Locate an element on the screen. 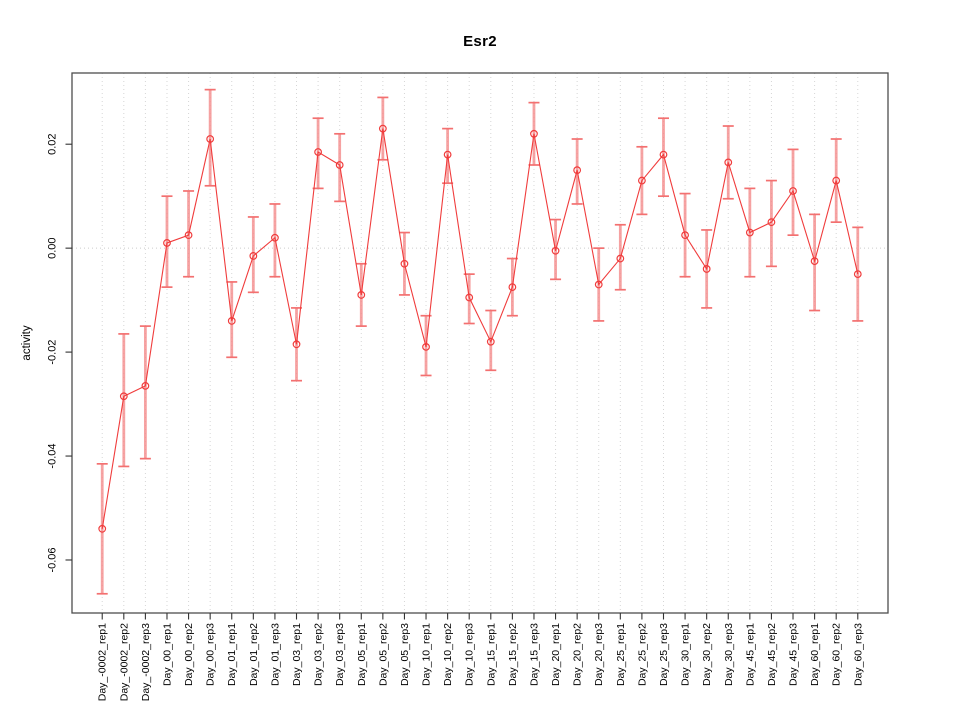 The height and width of the screenshot is (720, 960). x-tick-label: Day_05_rep1 is located at coordinates (362, 654).